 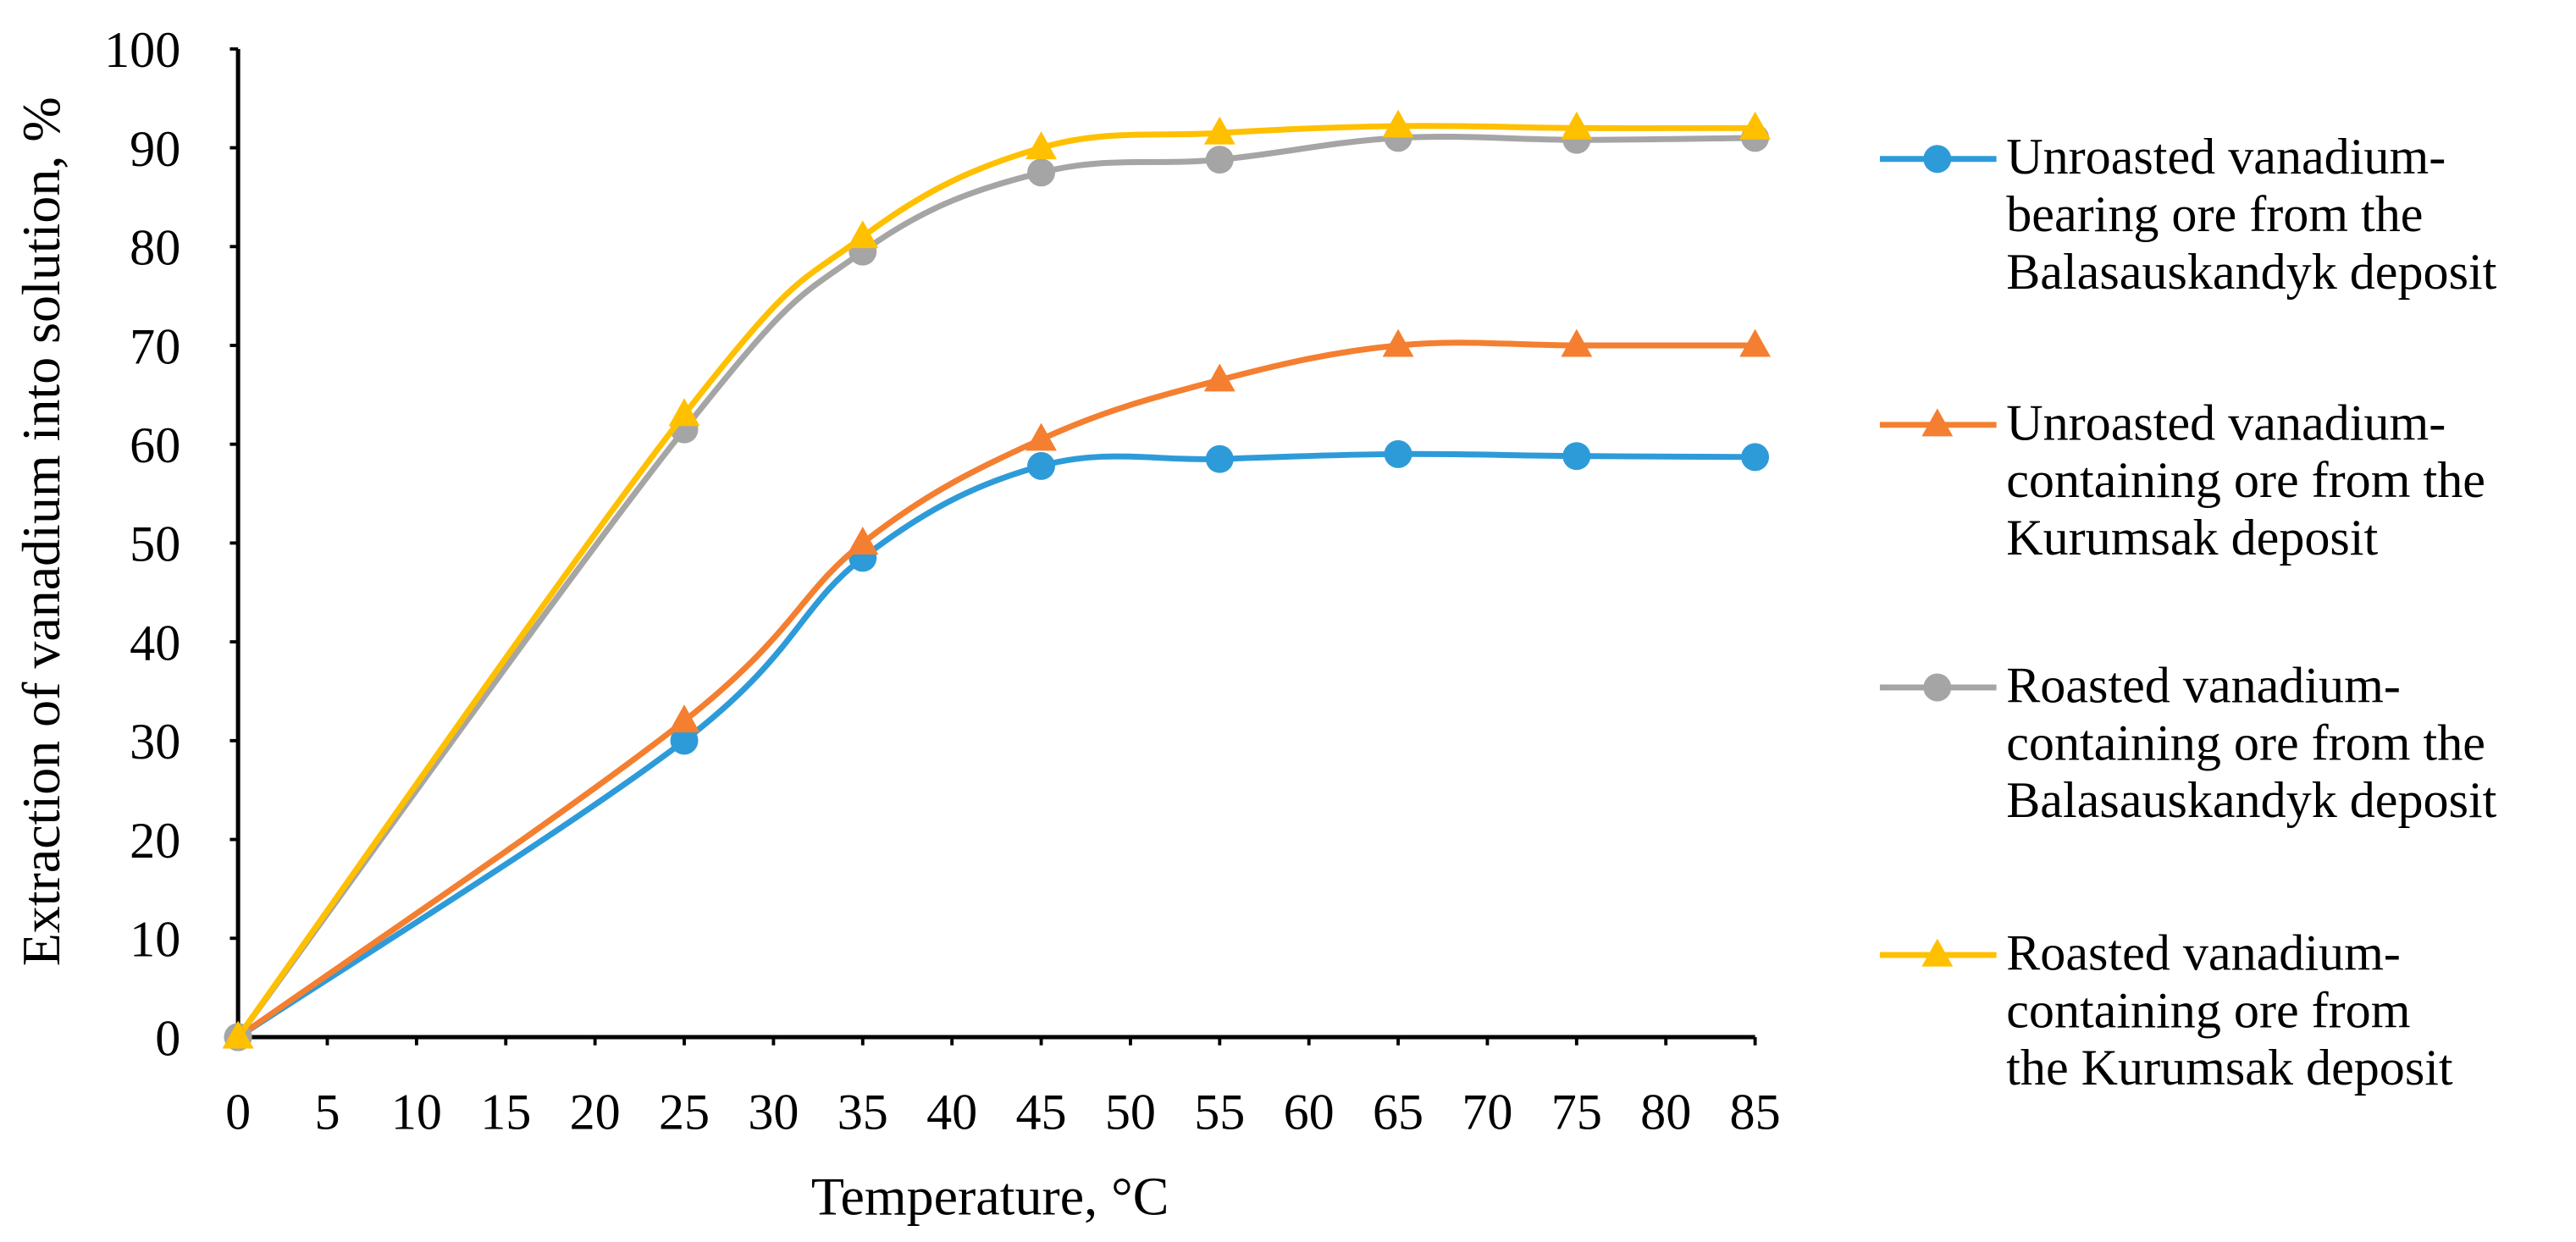 What do you see at coordinates (2192, 538) in the screenshot?
I see `legend-label: Kurumsak deposit` at bounding box center [2192, 538].